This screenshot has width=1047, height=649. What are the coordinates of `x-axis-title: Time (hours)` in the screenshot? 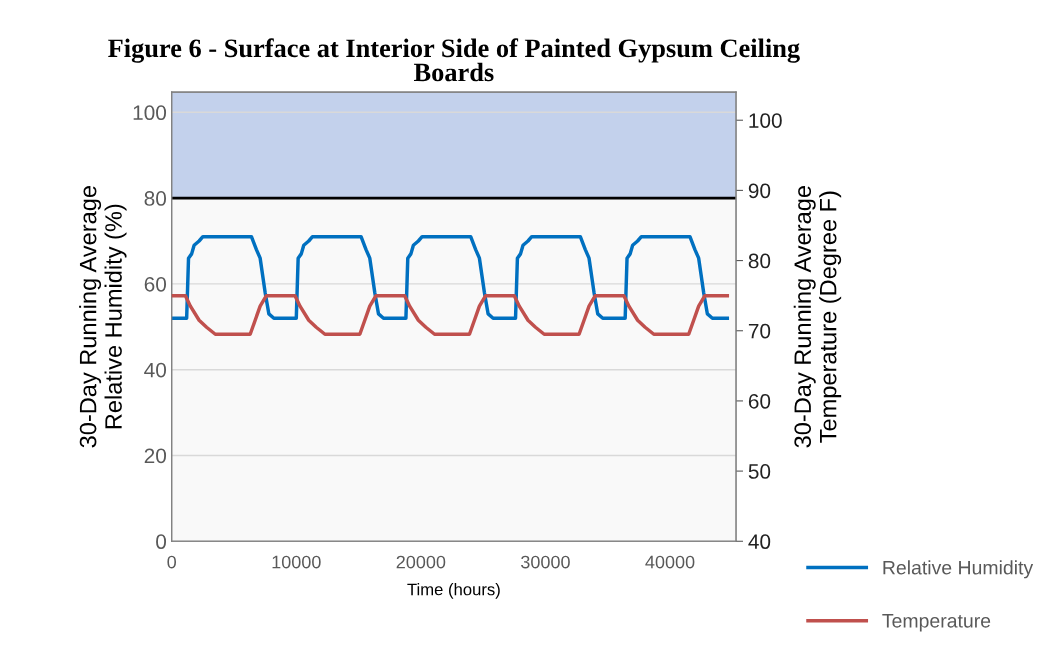 It's located at (453, 591).